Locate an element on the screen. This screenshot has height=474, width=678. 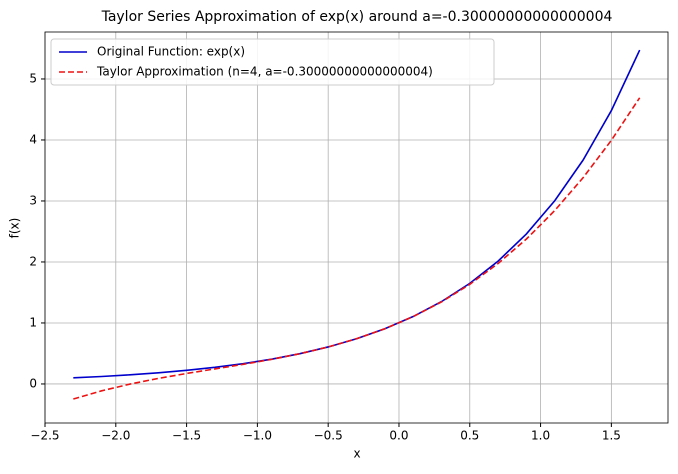
y-tick-label: 3 is located at coordinates (33, 200).